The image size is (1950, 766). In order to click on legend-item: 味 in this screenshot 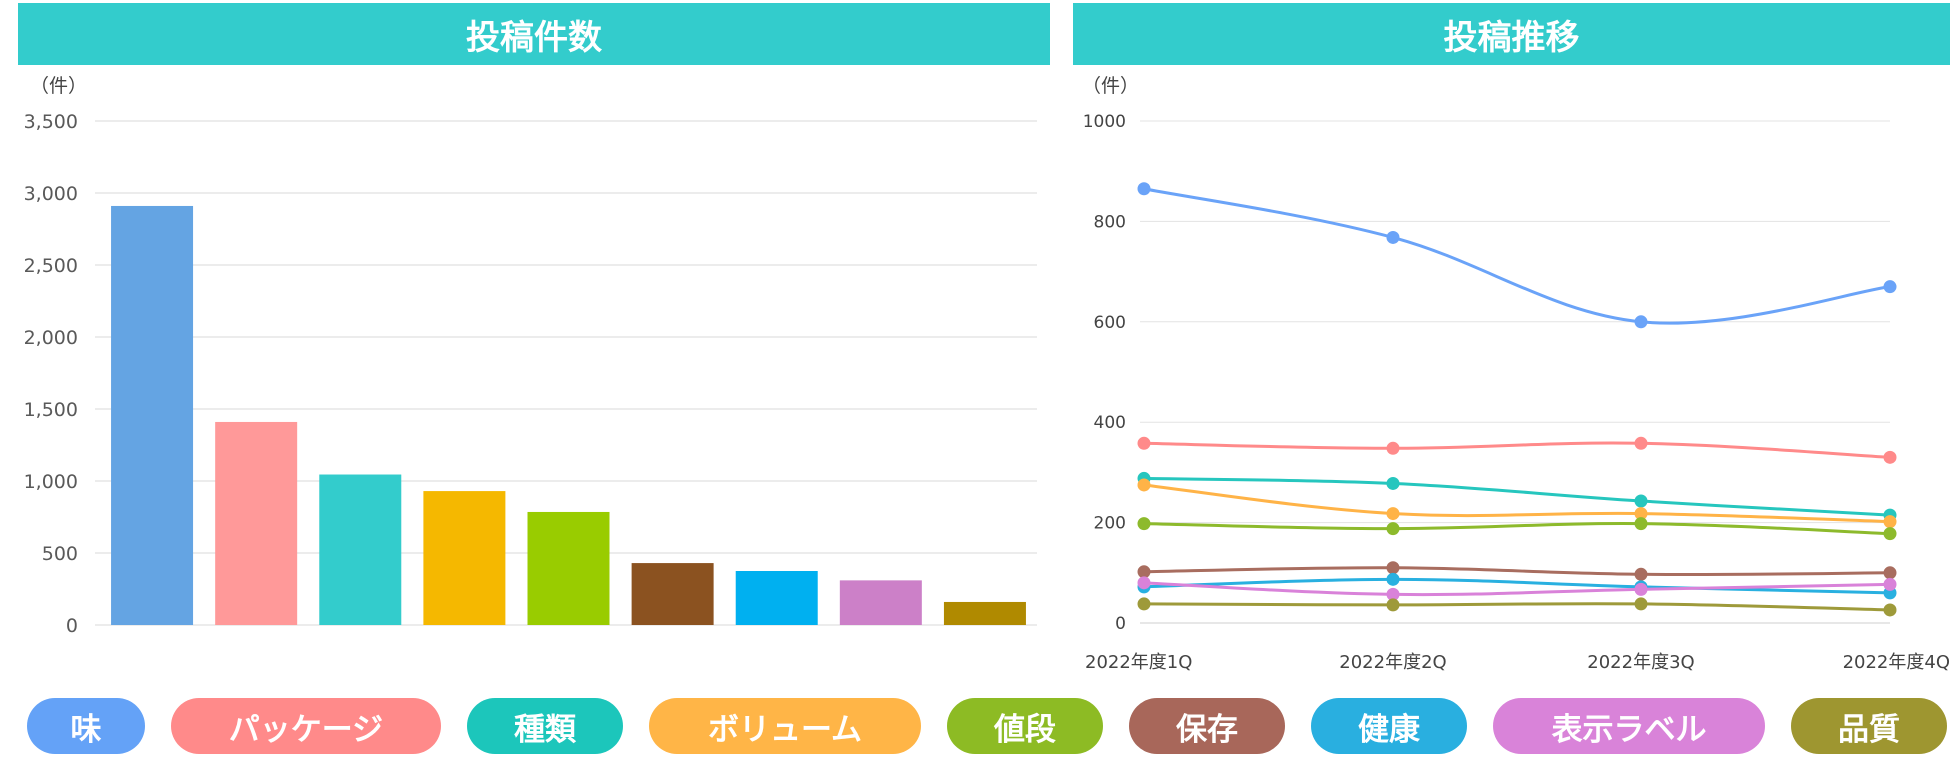, I will do `click(86, 726)`.